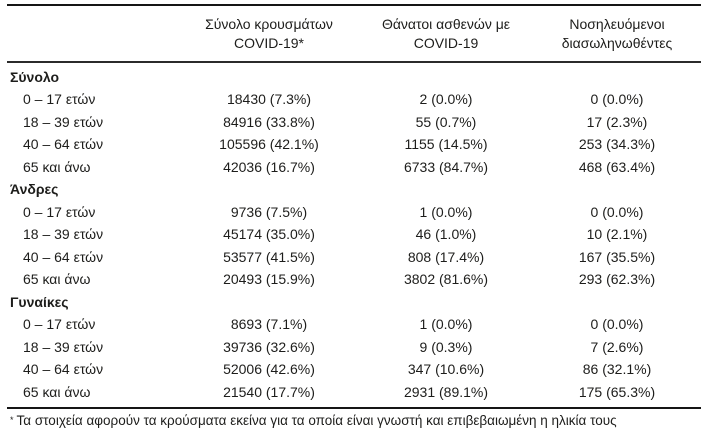 Image resolution: width=710 pixels, height=435 pixels. What do you see at coordinates (269, 234) in the screenshot?
I see `cases-value: 45174 (35.0%)` at bounding box center [269, 234].